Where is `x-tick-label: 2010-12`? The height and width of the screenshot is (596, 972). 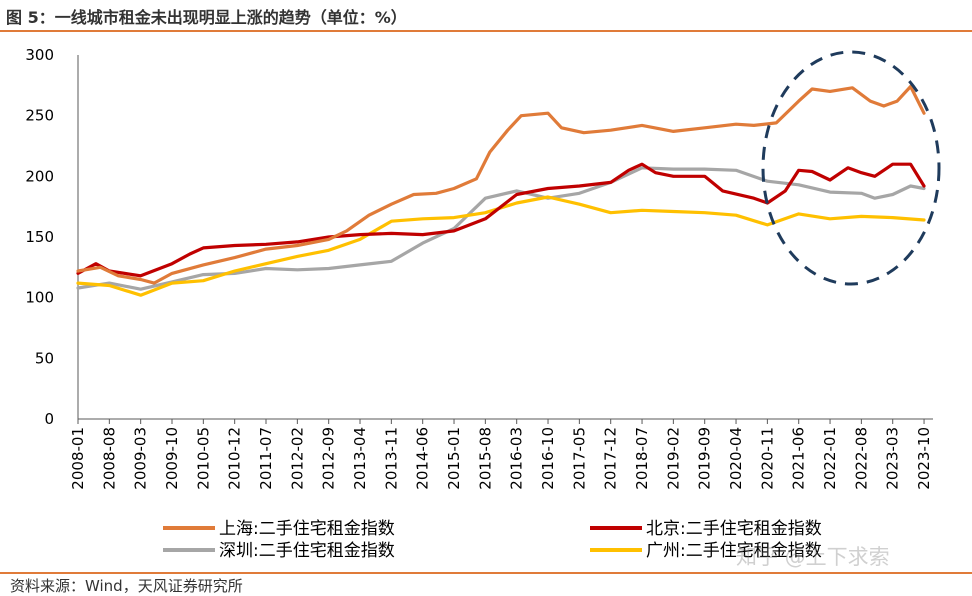
x-tick-label: 2010-12 is located at coordinates (235, 458).